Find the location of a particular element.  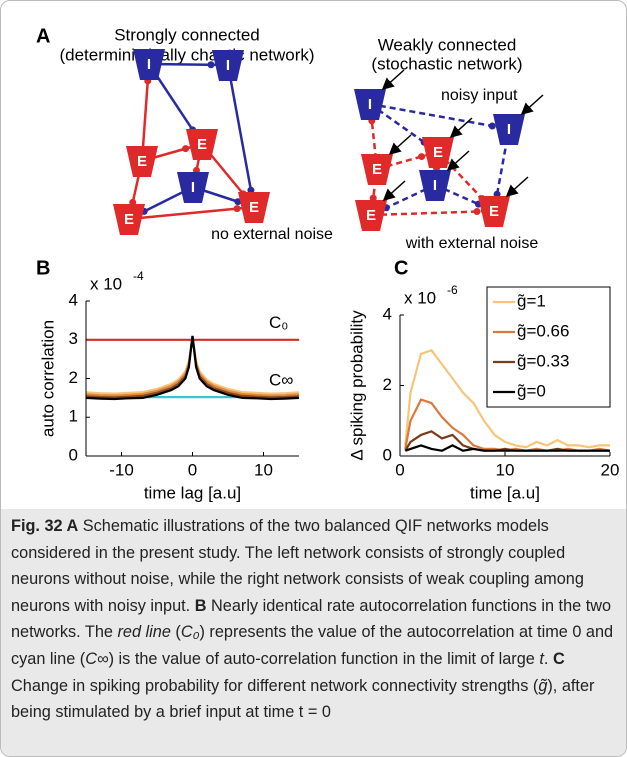

caption-text: red line is located at coordinates (144, 632).